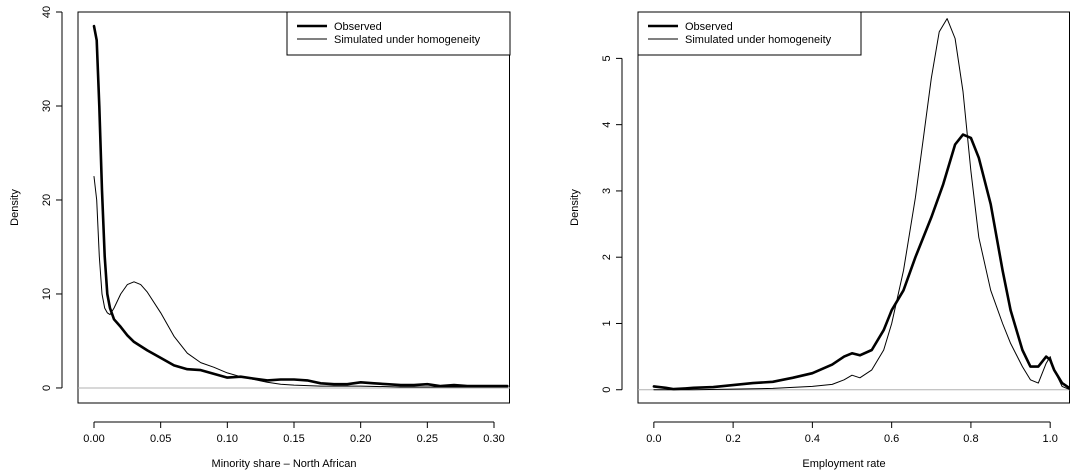  Describe the element at coordinates (47, 12) in the screenshot. I see `y-tick-label: 40` at that location.